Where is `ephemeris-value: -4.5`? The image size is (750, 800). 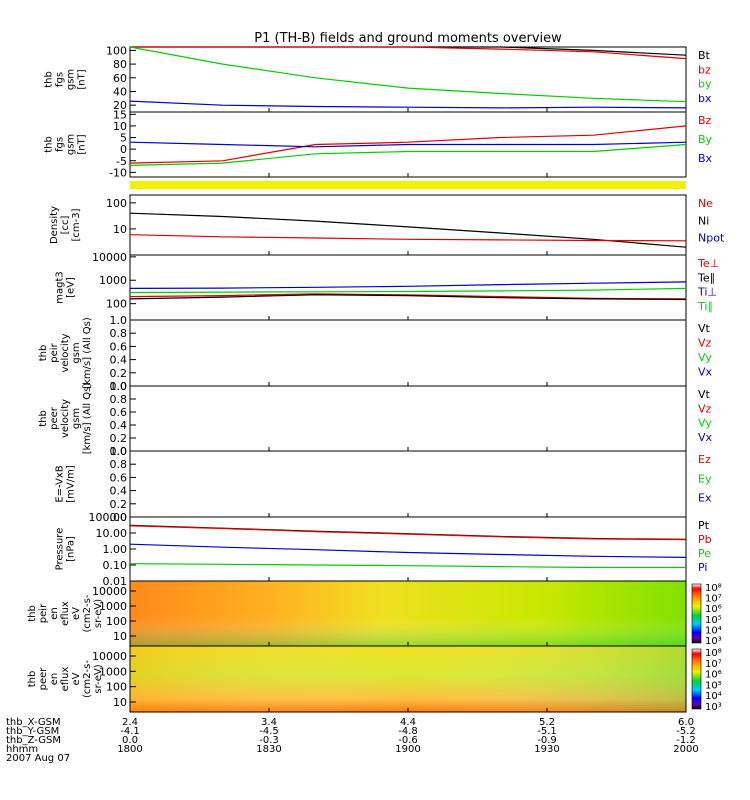
ephemeris-value: -4.5 is located at coordinates (269, 731).